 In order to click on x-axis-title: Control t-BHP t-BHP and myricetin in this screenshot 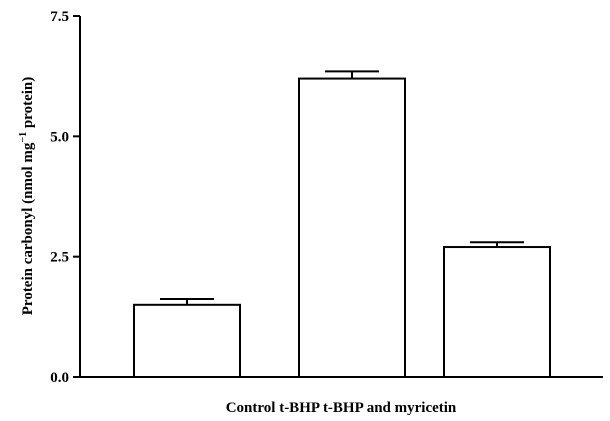, I will do `click(341, 408)`.